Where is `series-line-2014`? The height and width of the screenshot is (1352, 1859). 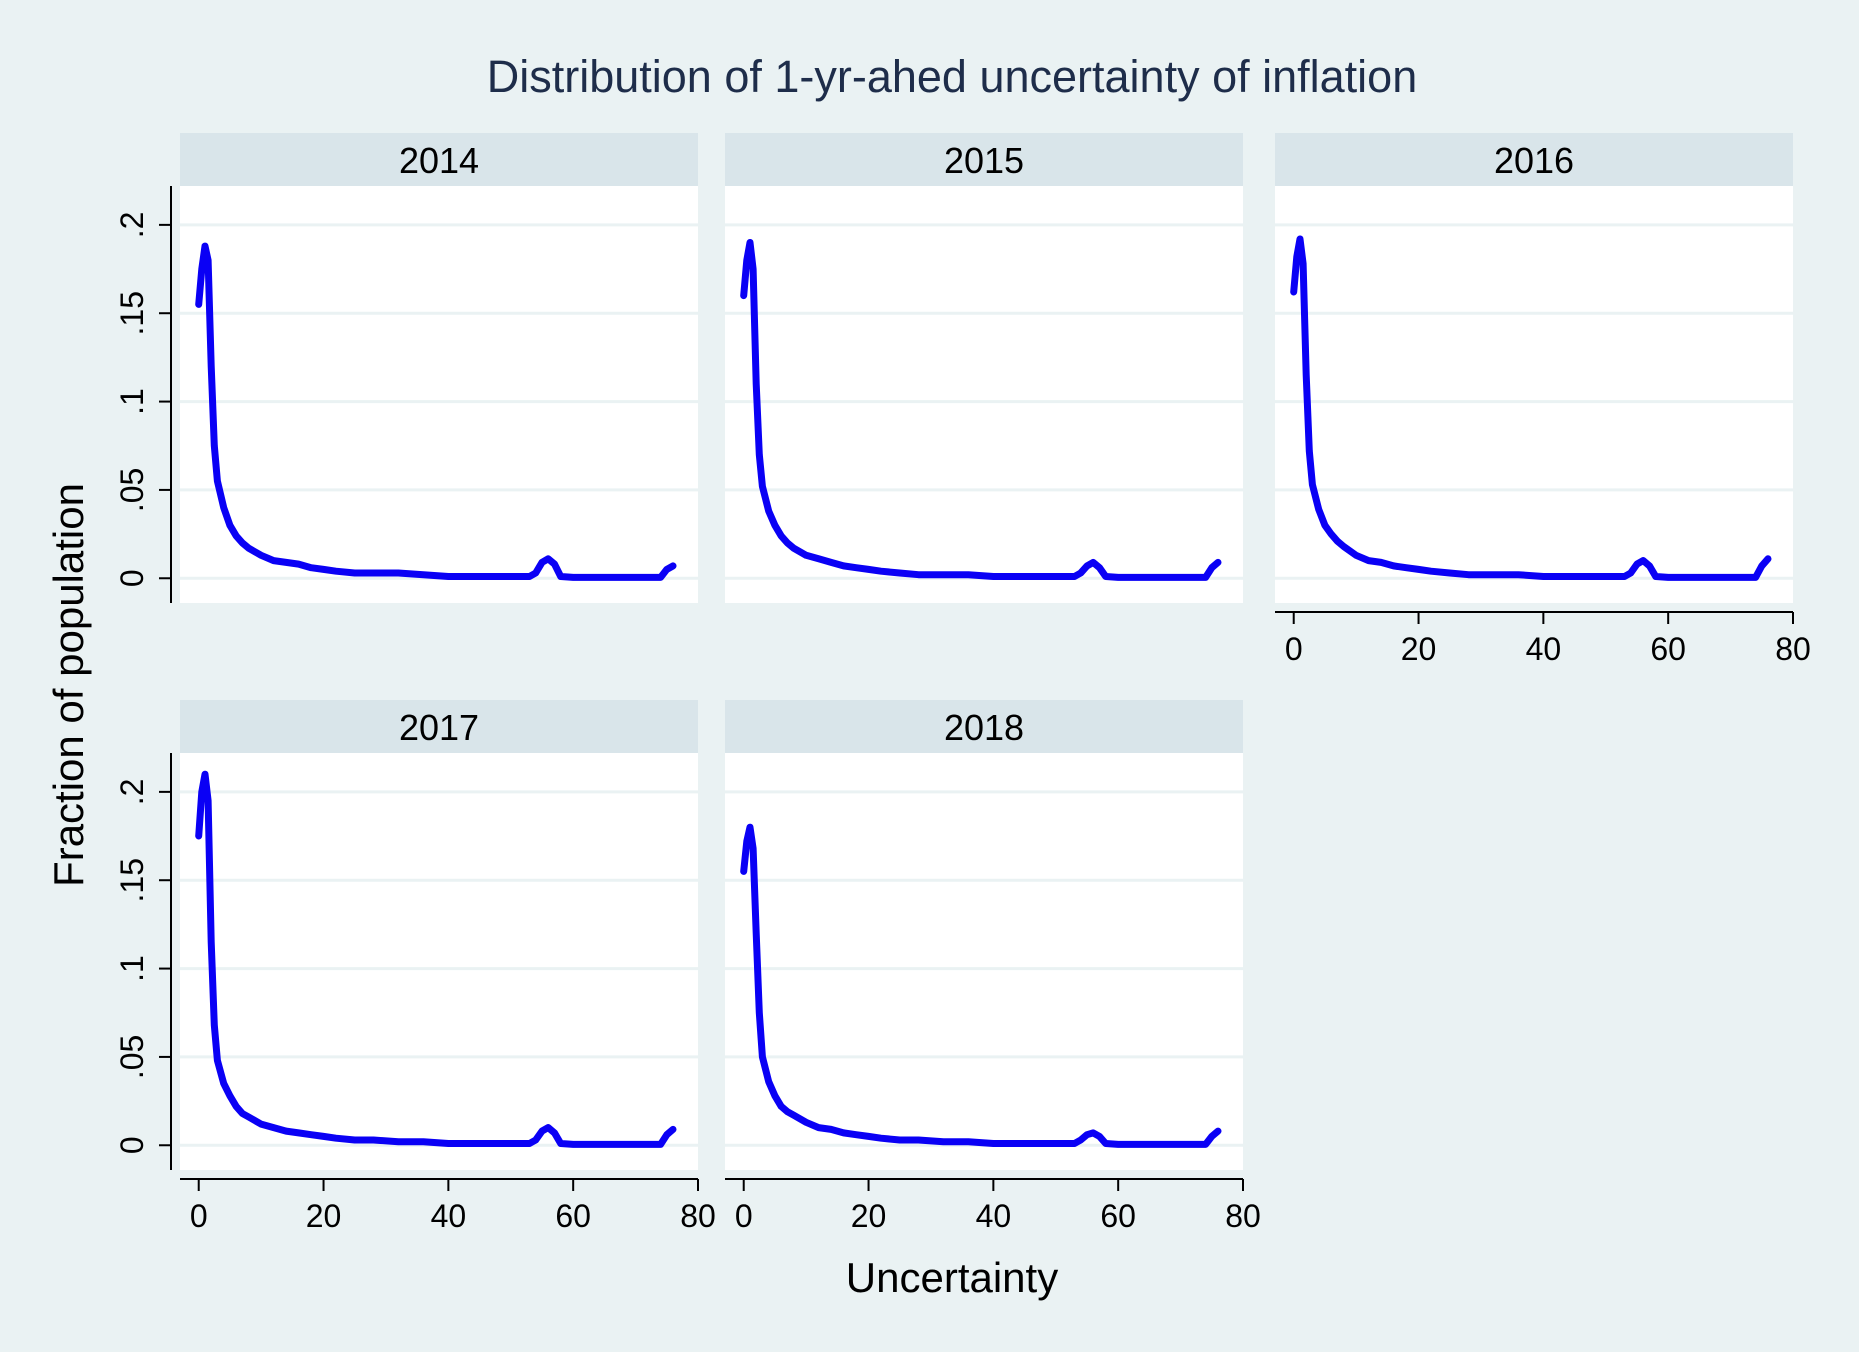
series-line-2014 is located at coordinates (436, 411).